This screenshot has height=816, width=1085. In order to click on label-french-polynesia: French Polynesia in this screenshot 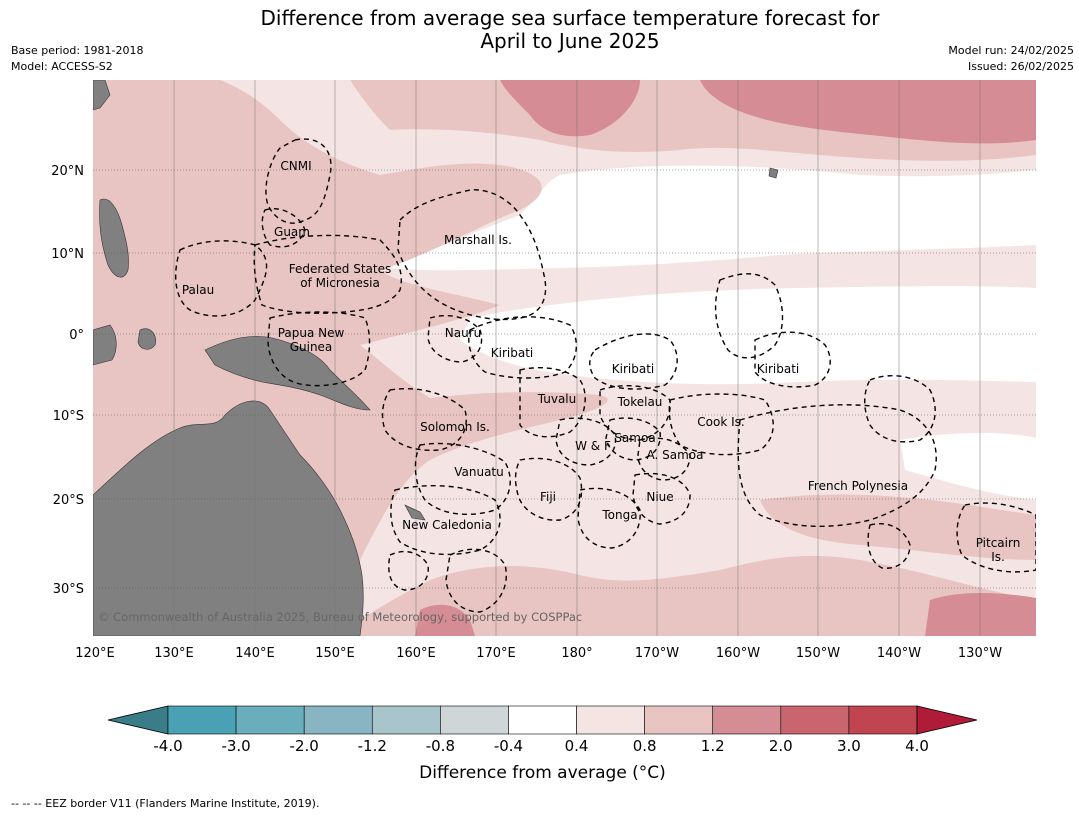, I will do `click(858, 486)`.